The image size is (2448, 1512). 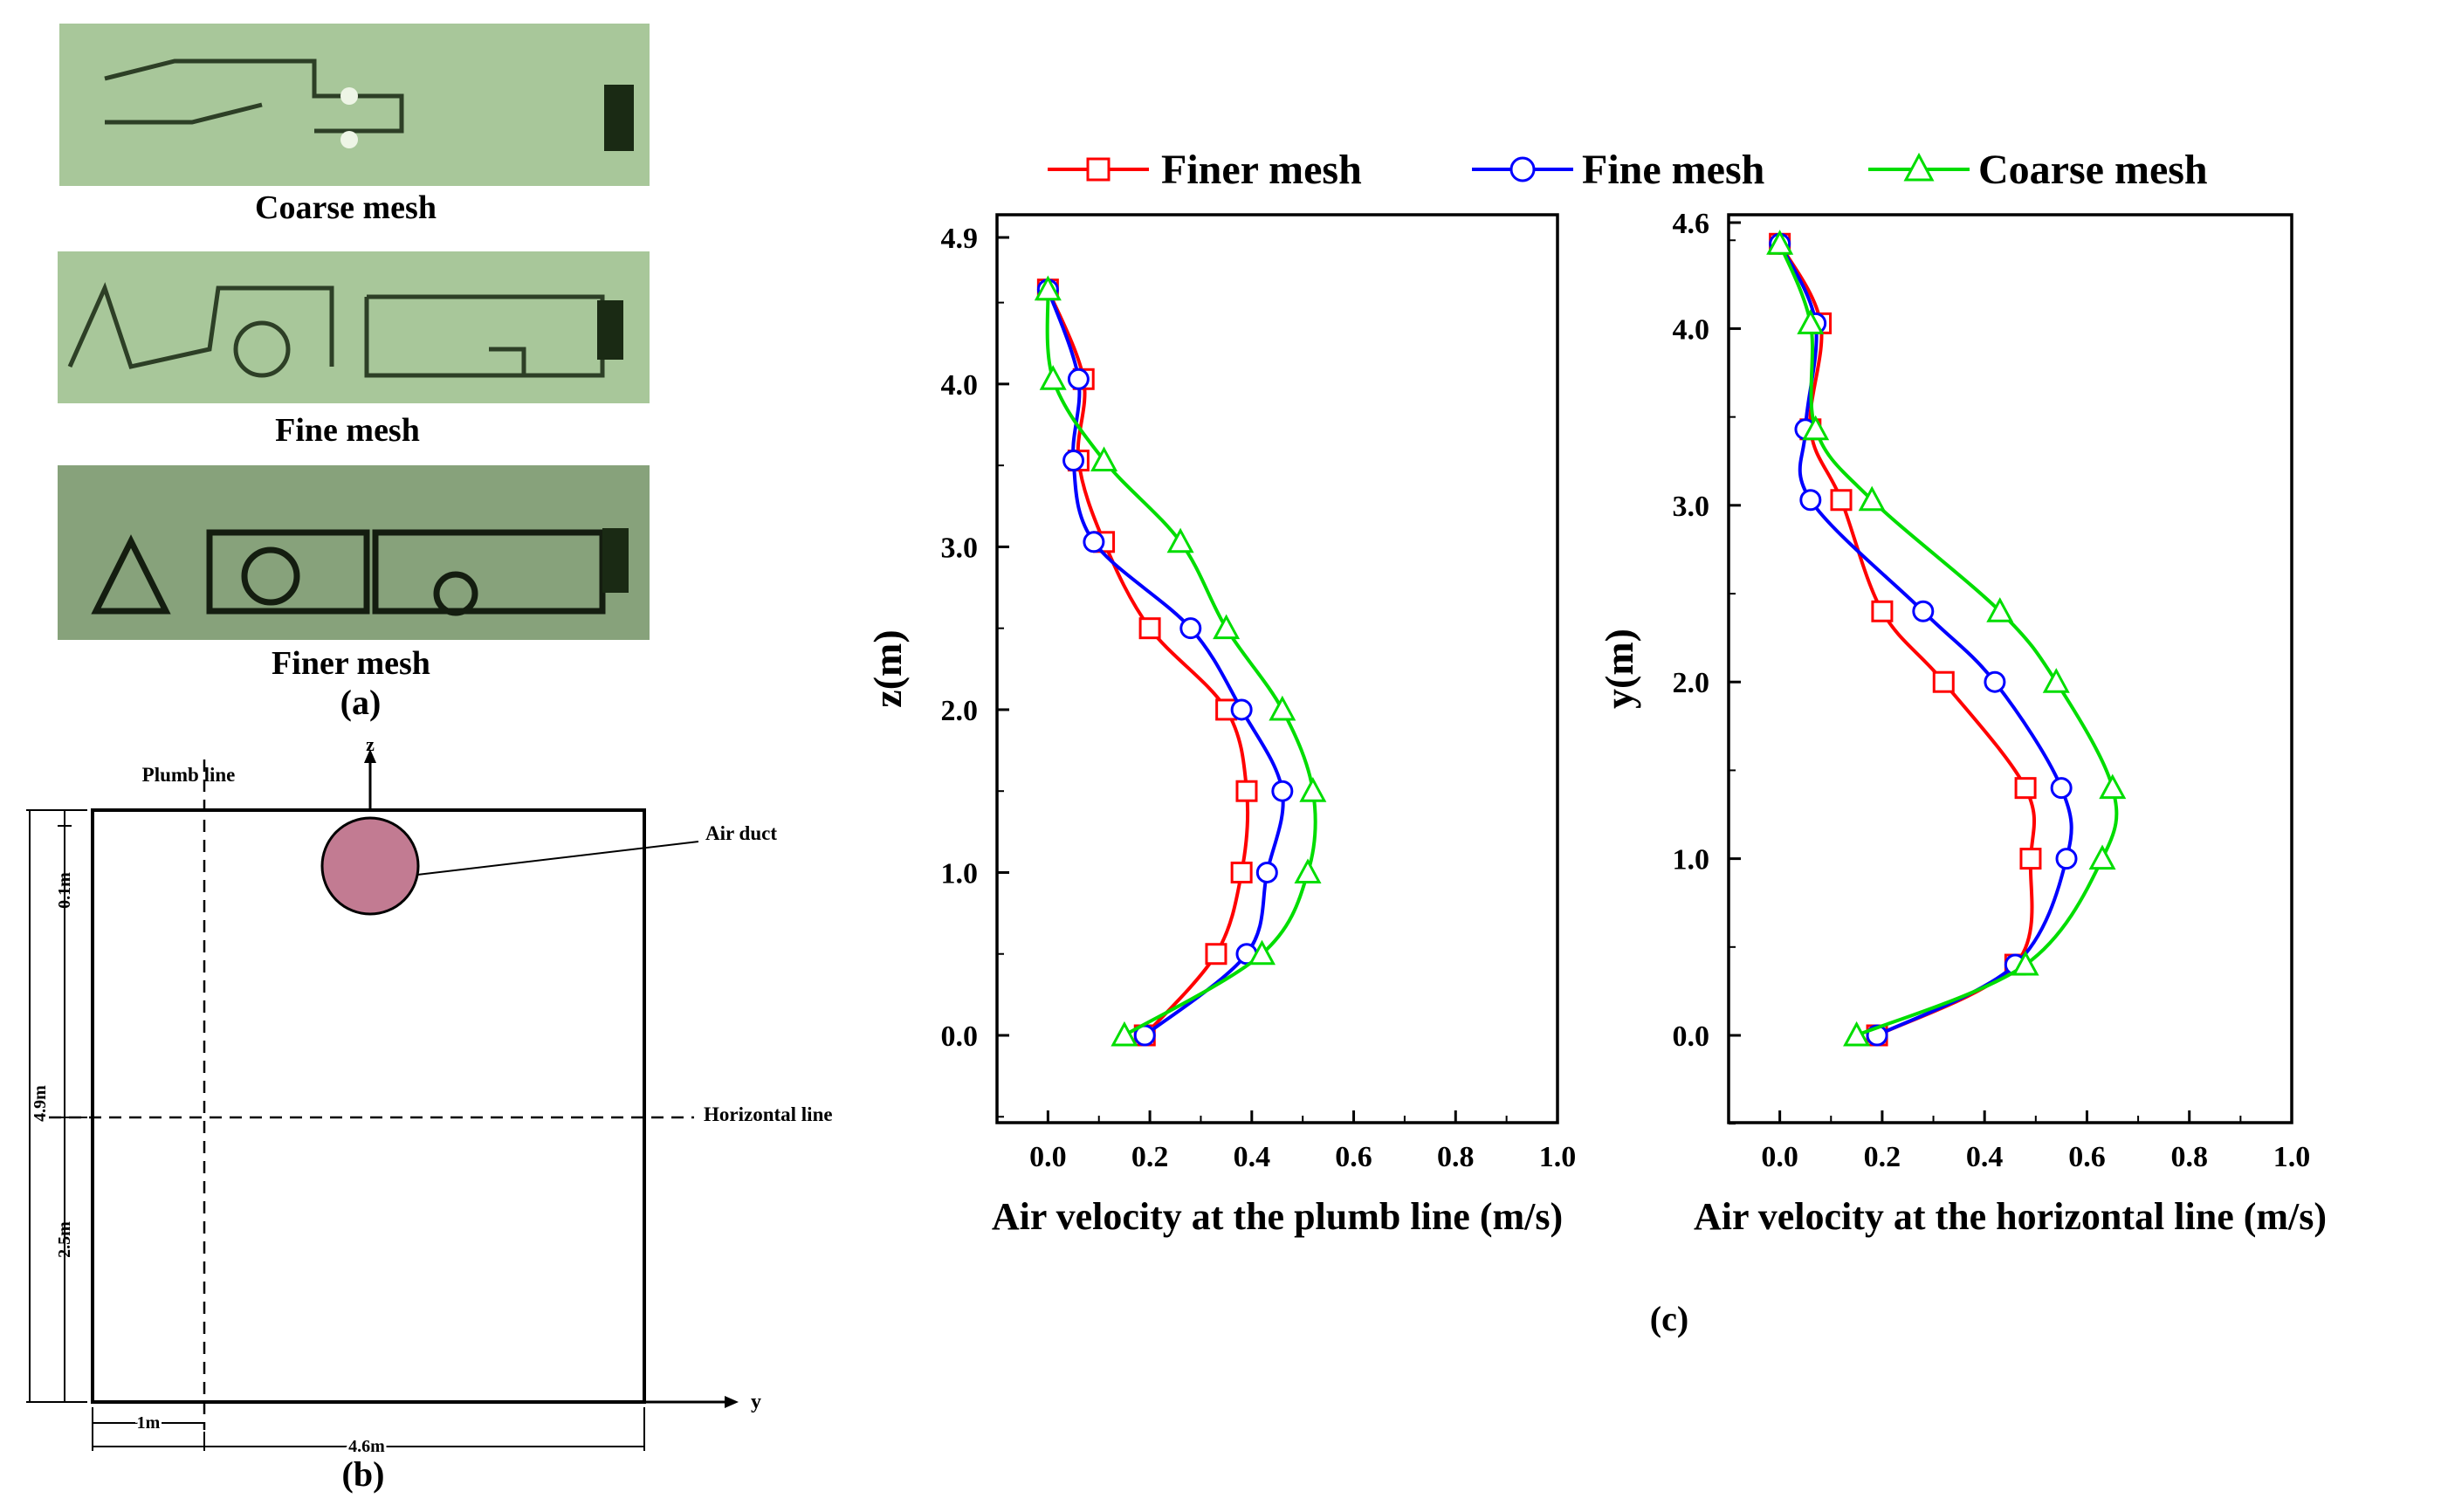 I want to click on mesh-panel: Coarse mesh Fine mesh Finer mesh (a), so click(x=354, y=373).